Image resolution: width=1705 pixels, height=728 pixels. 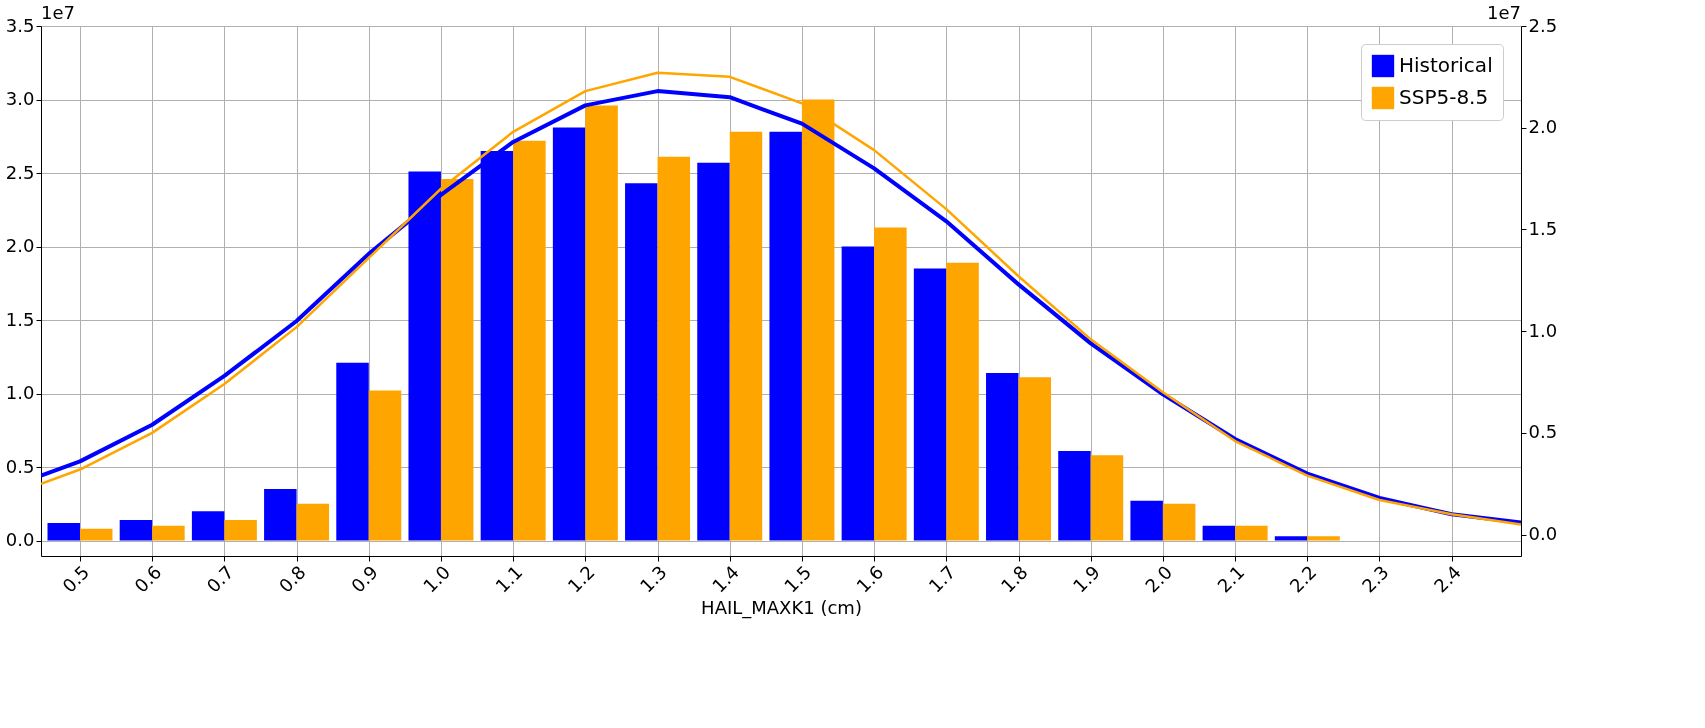 I want to click on y-tick-label: 0.0, so click(x=20, y=540).